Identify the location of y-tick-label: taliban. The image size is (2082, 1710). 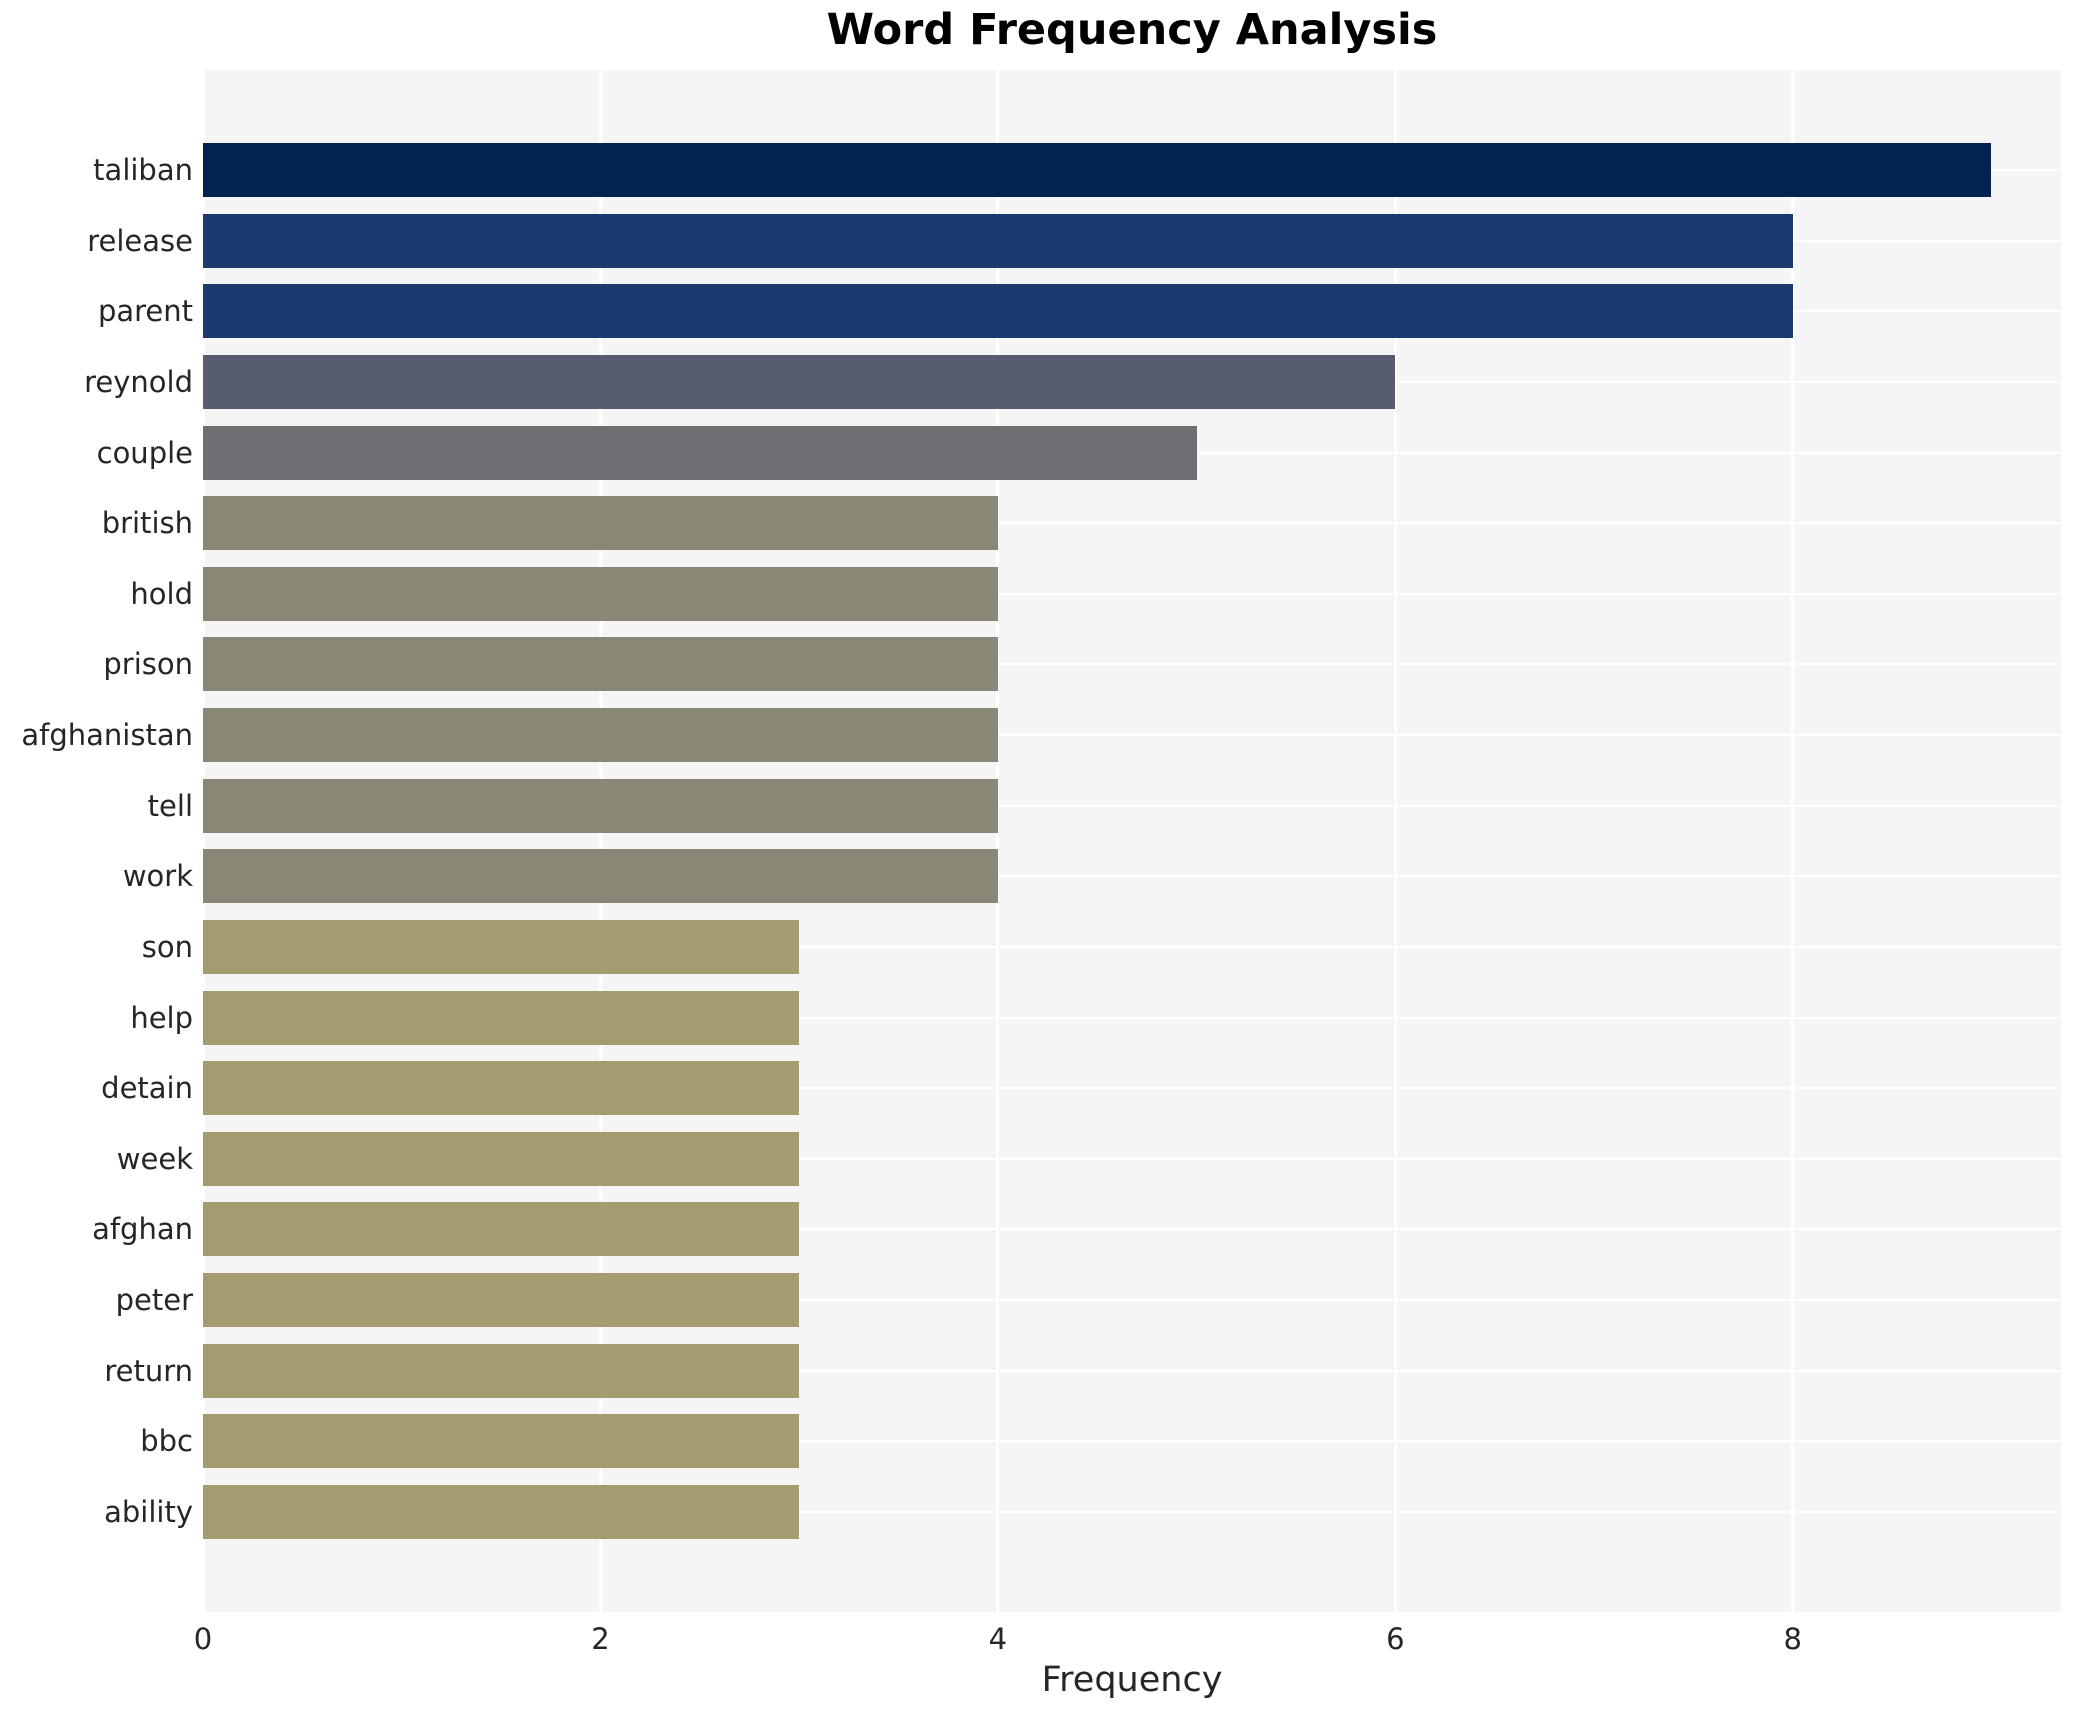
(143, 170).